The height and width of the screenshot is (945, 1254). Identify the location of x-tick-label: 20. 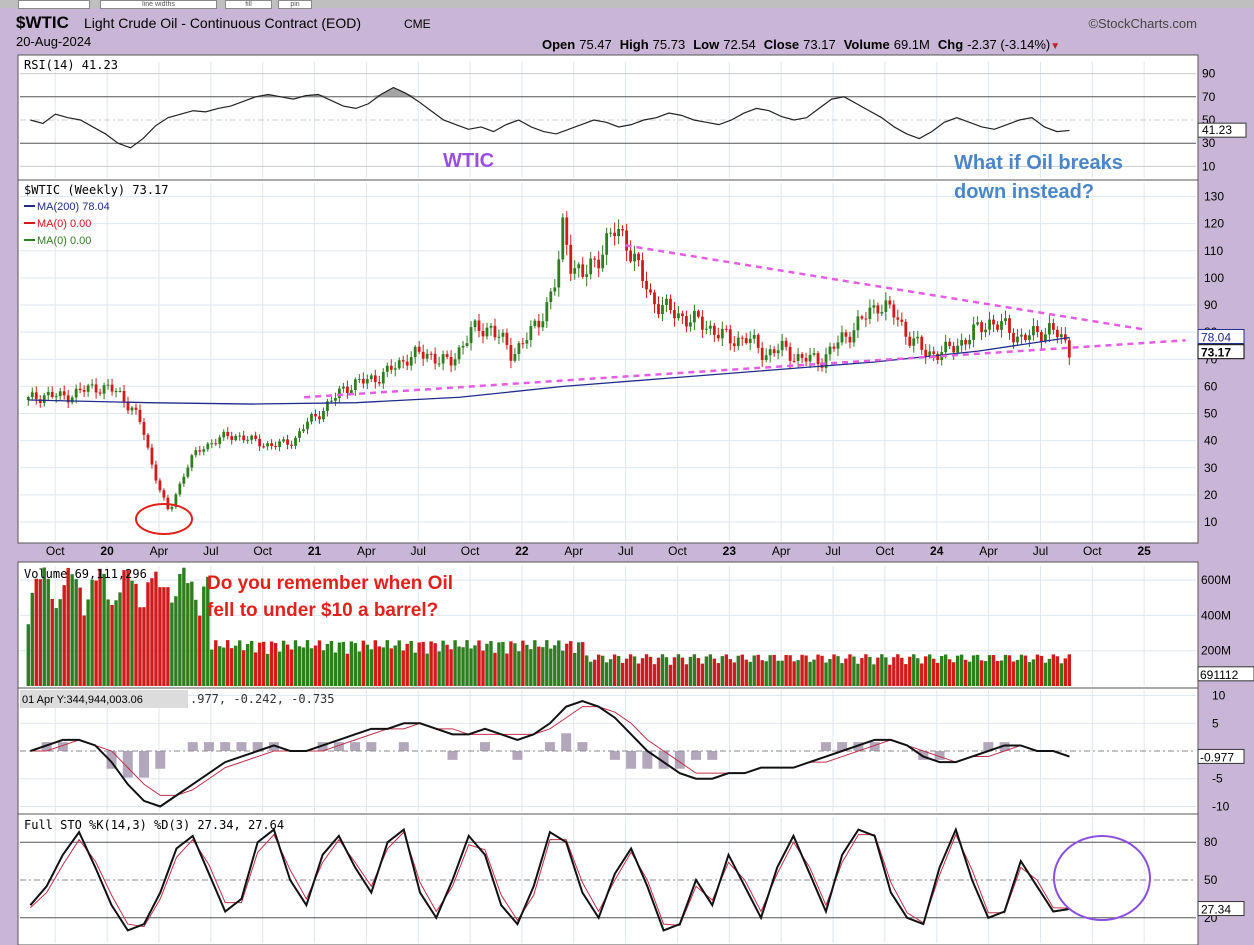
(107, 551).